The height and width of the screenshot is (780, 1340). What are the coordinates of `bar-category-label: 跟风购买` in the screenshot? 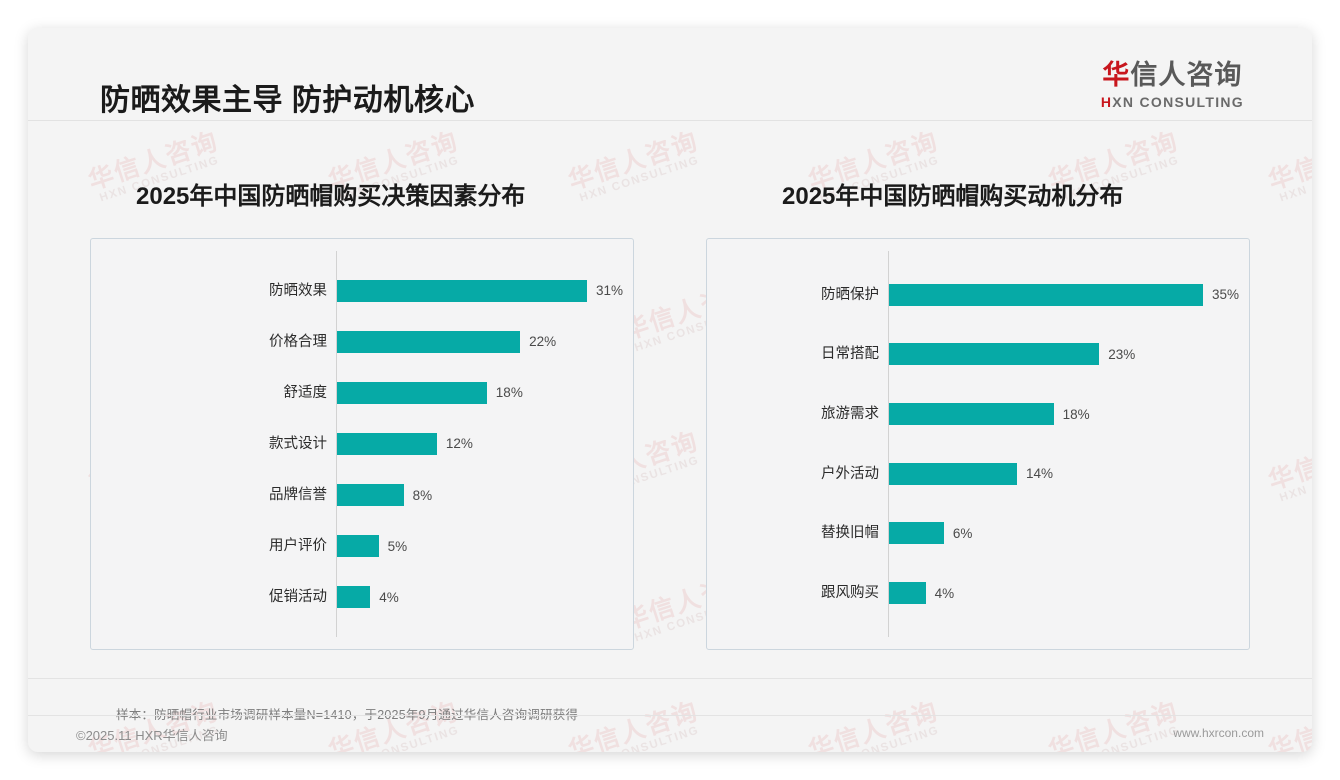 It's located at (850, 593).